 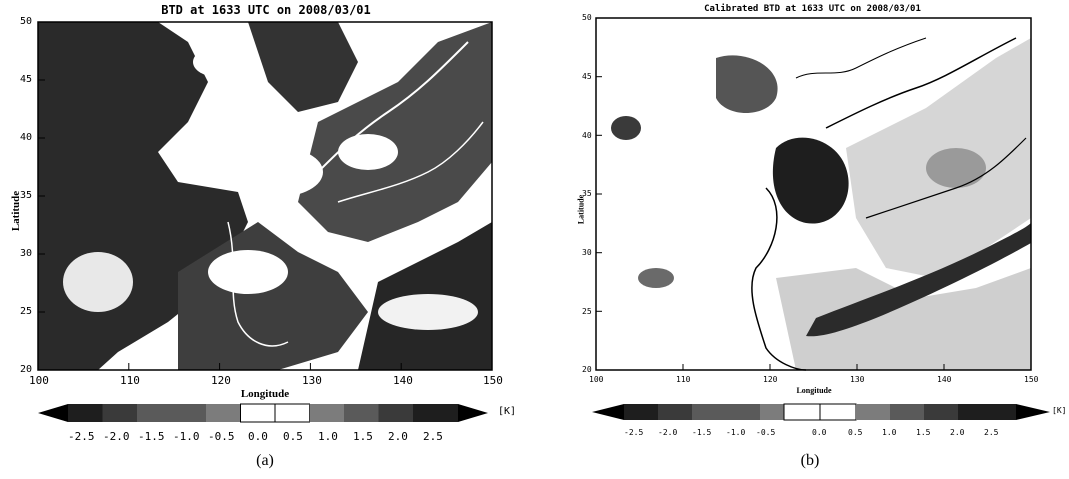 I want to click on dark-region-band, so click(x=918, y=280).